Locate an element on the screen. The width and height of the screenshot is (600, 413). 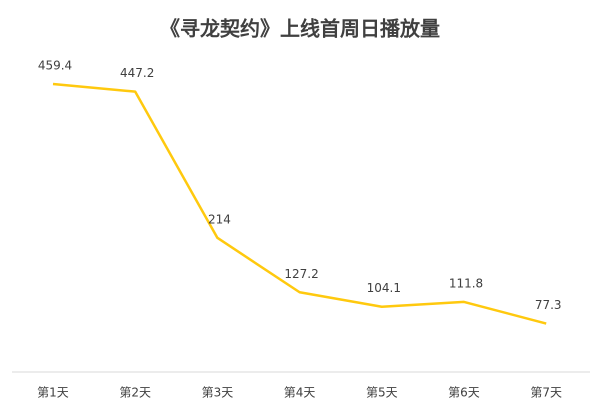
x-tick-label: 第7天 is located at coordinates (546, 393).